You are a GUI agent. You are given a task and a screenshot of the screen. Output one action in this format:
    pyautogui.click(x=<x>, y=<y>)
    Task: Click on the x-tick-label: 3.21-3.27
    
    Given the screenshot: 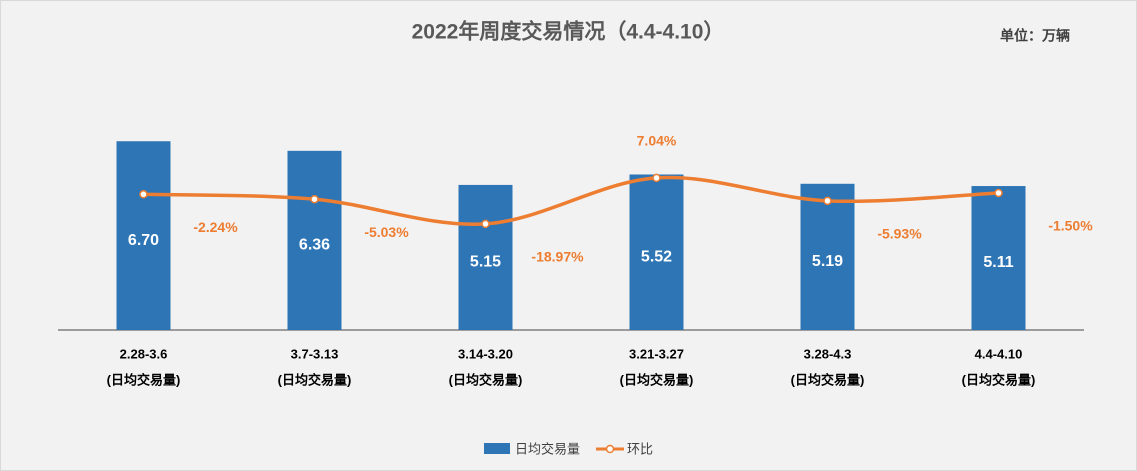 What is the action you would take?
    pyautogui.click(x=656, y=353)
    